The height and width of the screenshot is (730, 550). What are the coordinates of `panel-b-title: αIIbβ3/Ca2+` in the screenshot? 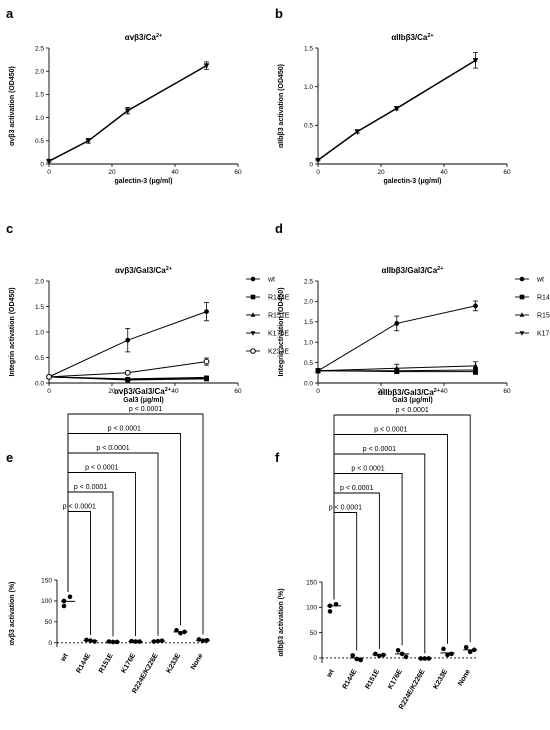 It's located at (412, 37).